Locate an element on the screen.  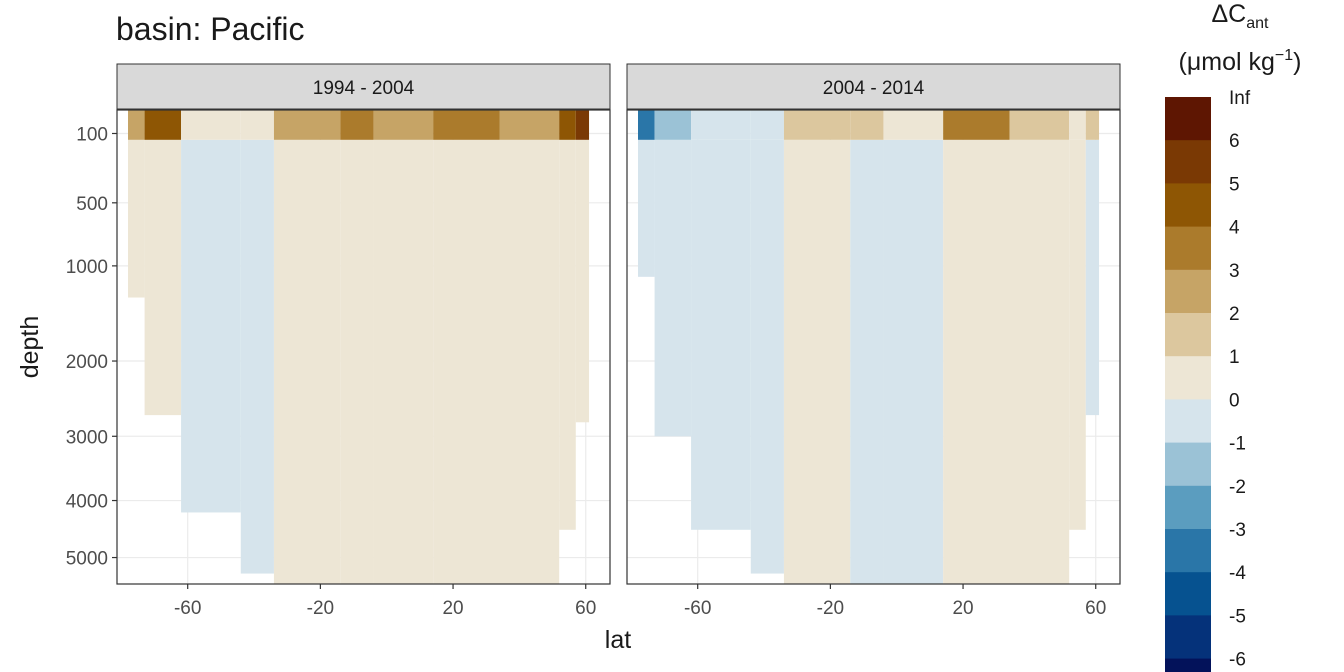
legend-label: 6 is located at coordinates (1234, 141).